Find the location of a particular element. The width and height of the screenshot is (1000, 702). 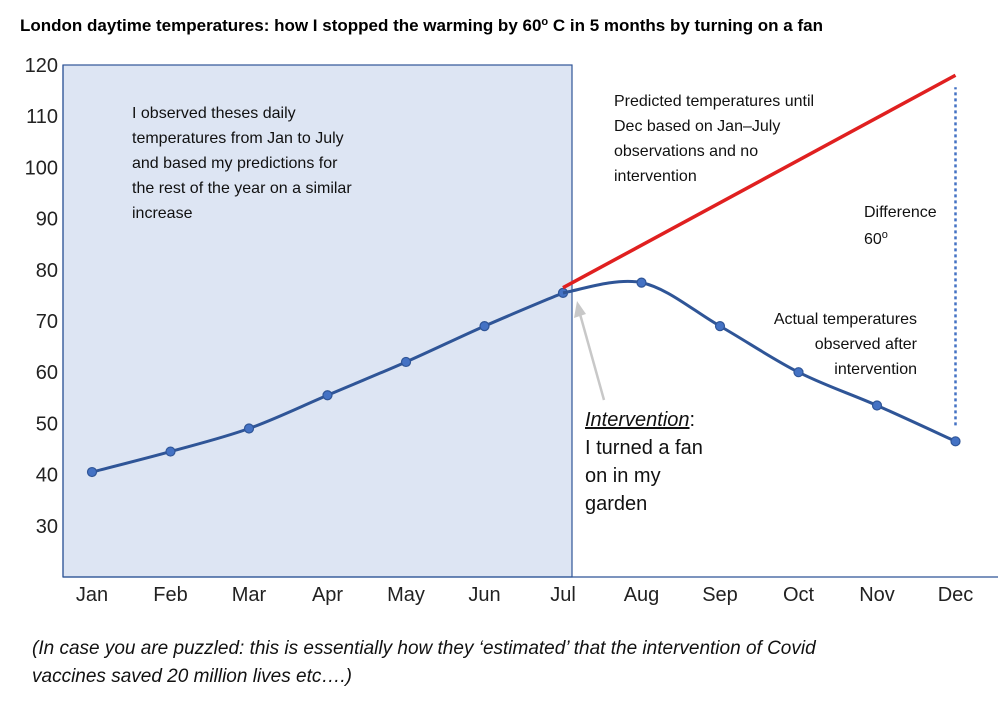

actual-annotation-line: intervention is located at coordinates (875, 369).